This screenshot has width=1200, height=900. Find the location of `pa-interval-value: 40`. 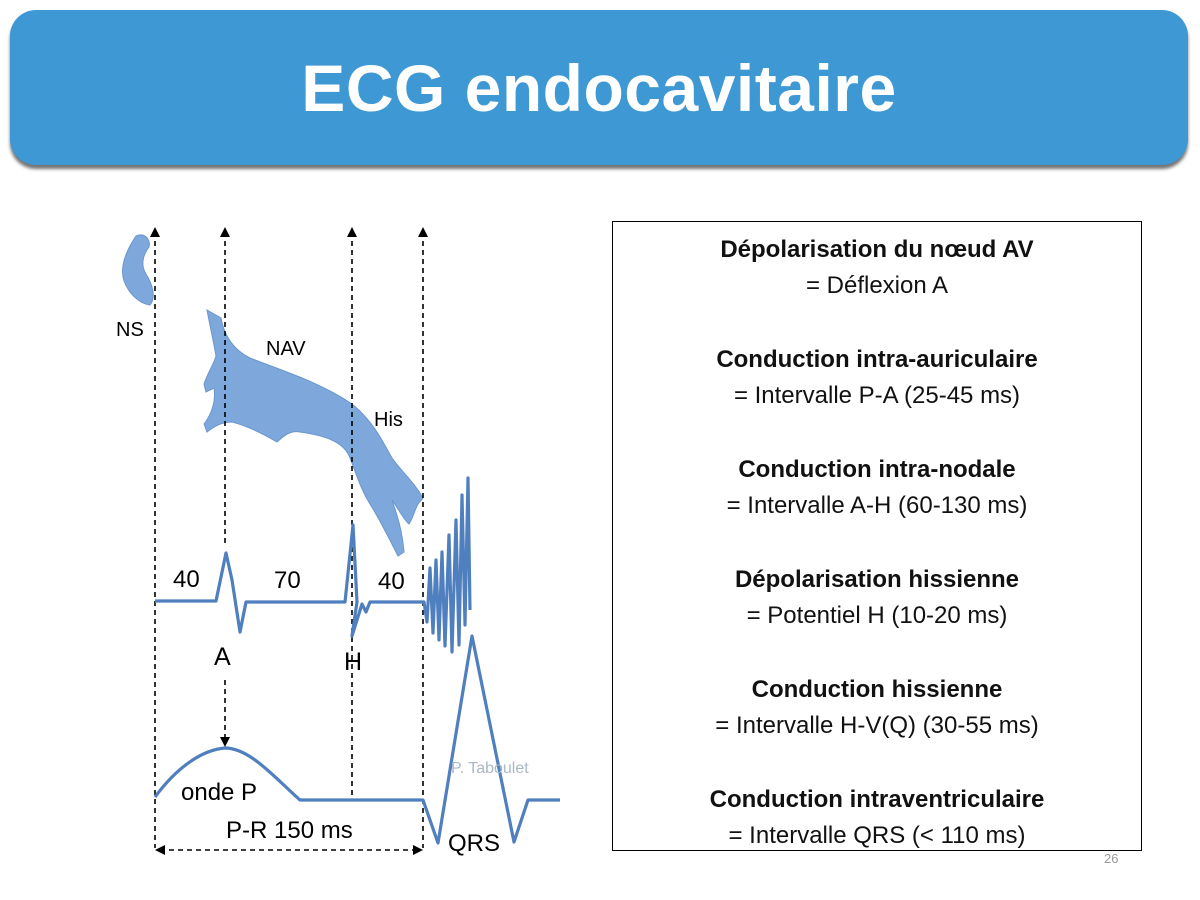

pa-interval-value: 40 is located at coordinates (186, 579).